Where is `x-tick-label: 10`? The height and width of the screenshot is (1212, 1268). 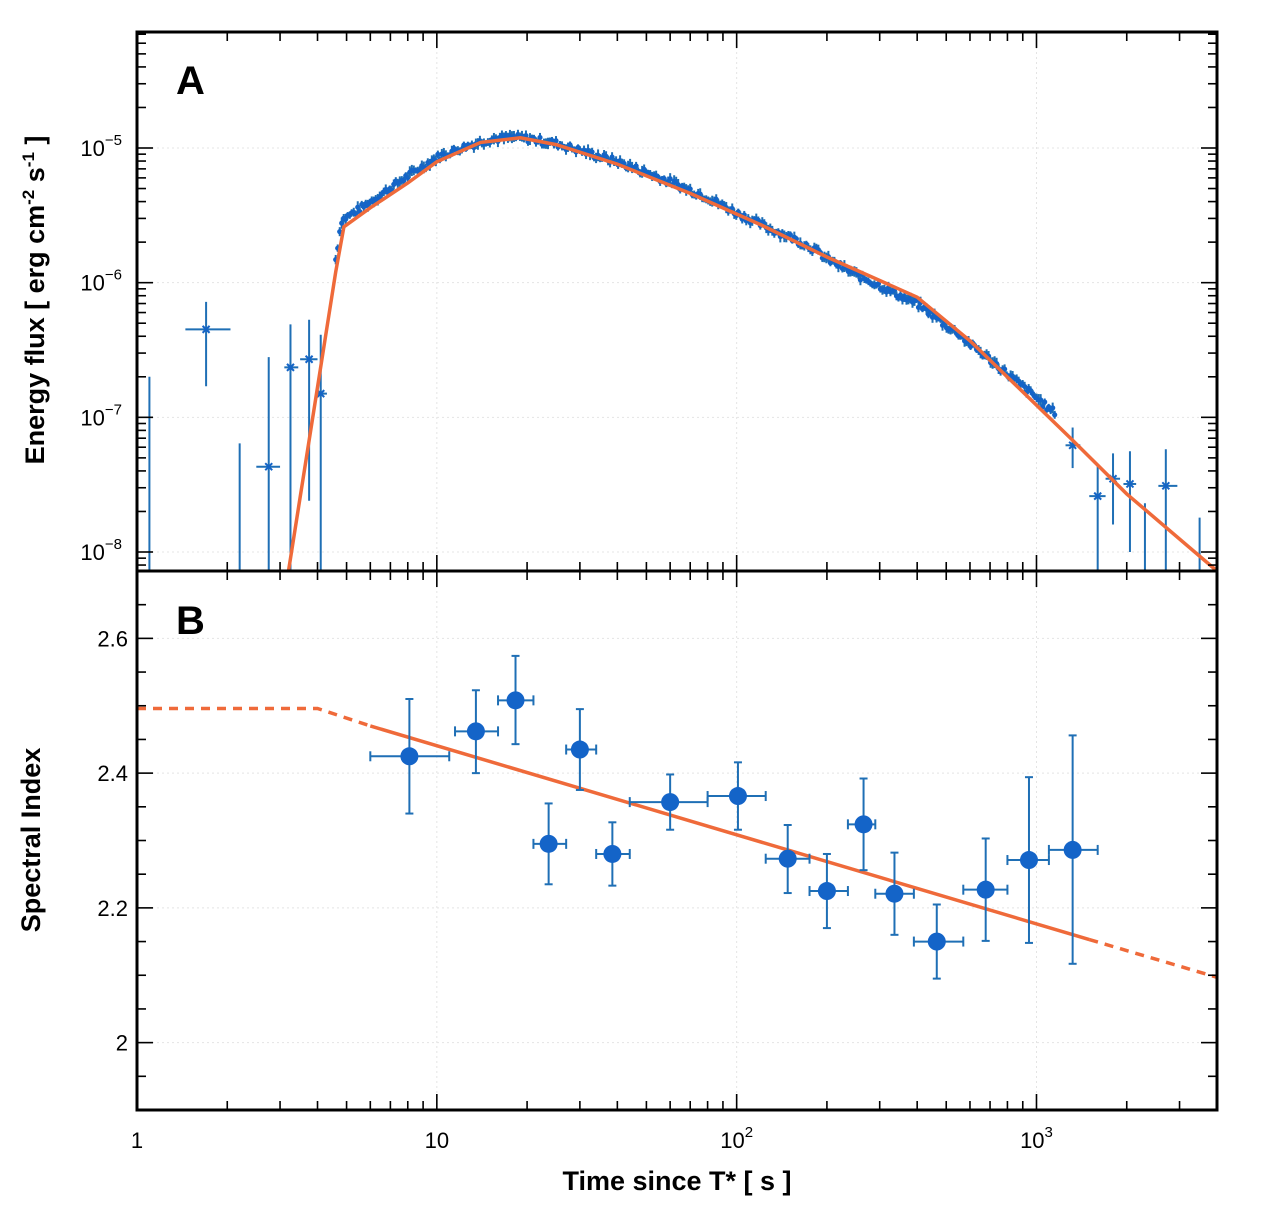
x-tick-label: 10 is located at coordinates (437, 1140).